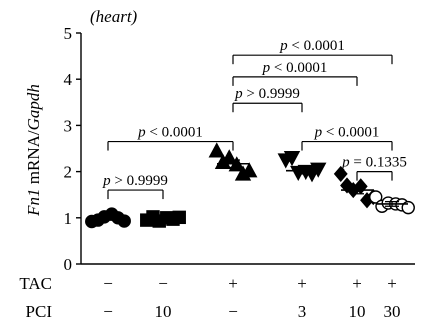 This screenshot has width=425, height=326. Describe the element at coordinates (68, 79) in the screenshot. I see `y-tick-label: 4` at that location.